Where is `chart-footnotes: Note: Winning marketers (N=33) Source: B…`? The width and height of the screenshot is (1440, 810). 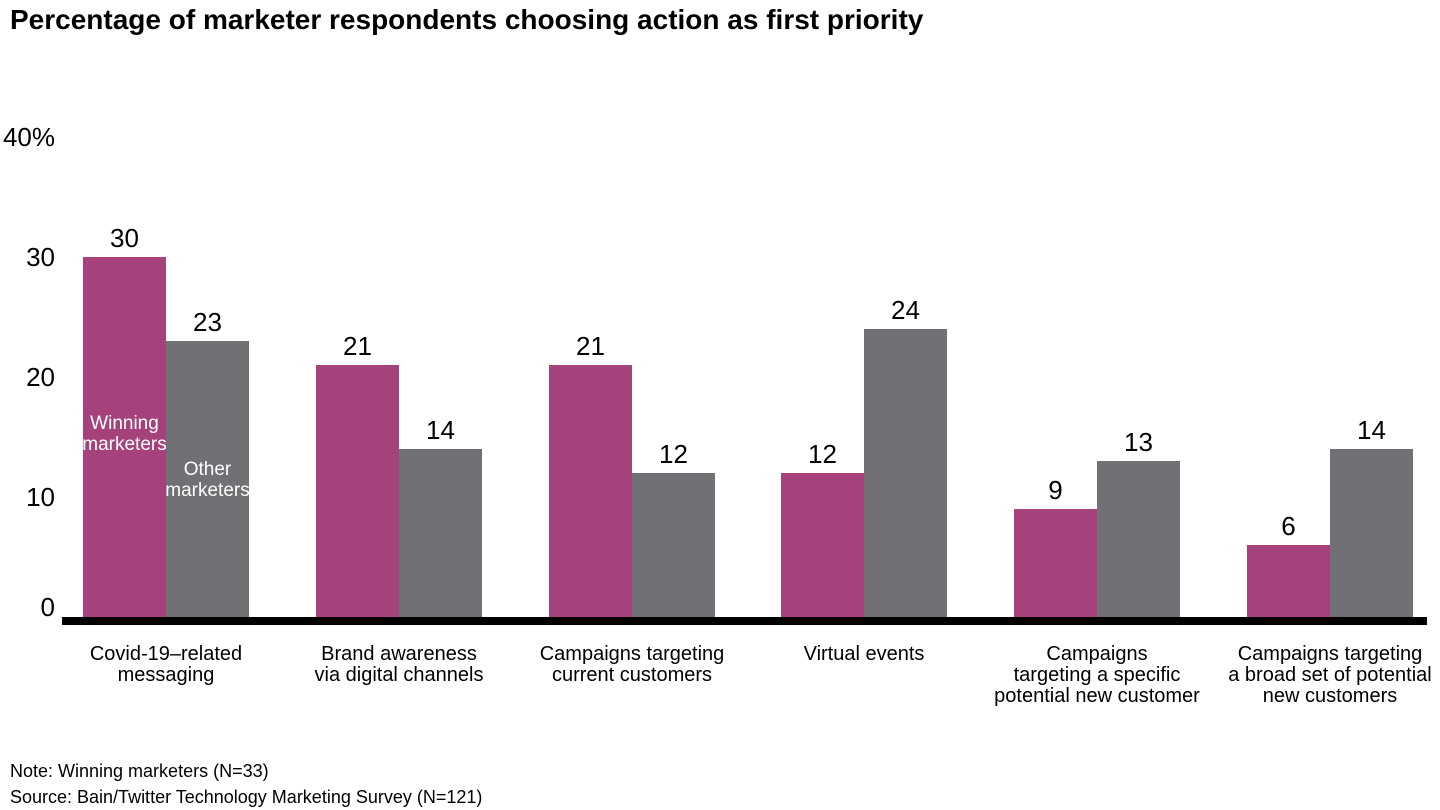
chart-footnotes: Note: Winning marketers (N=33) Source: B… is located at coordinates (246, 784).